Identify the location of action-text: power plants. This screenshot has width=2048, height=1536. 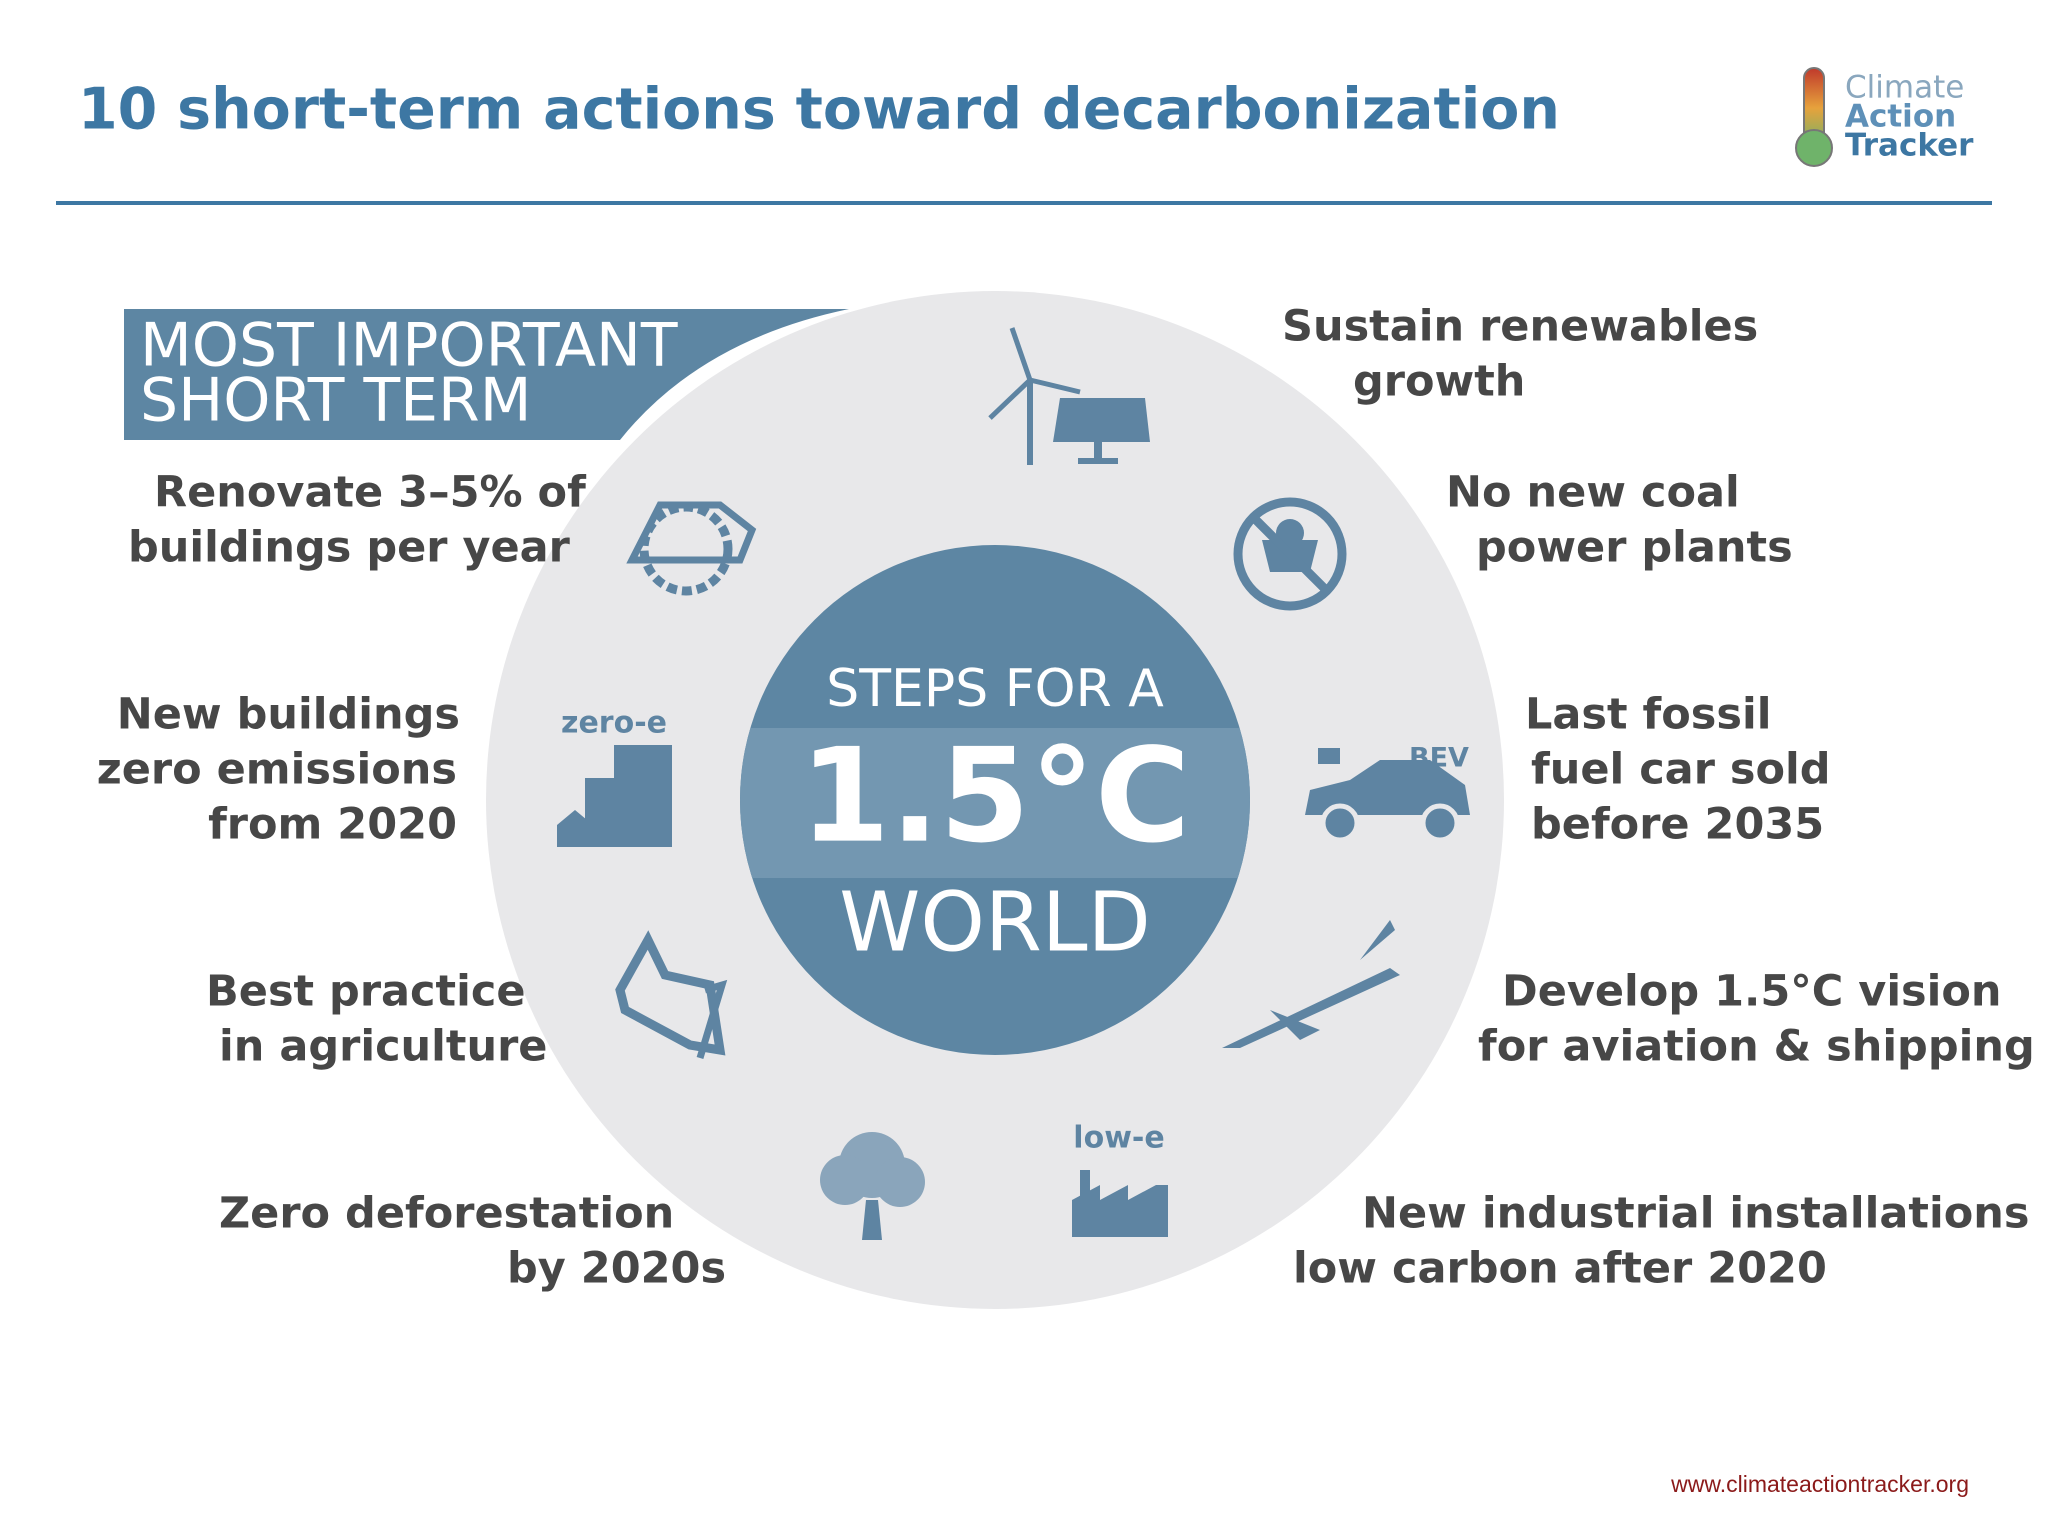
(1634, 548).